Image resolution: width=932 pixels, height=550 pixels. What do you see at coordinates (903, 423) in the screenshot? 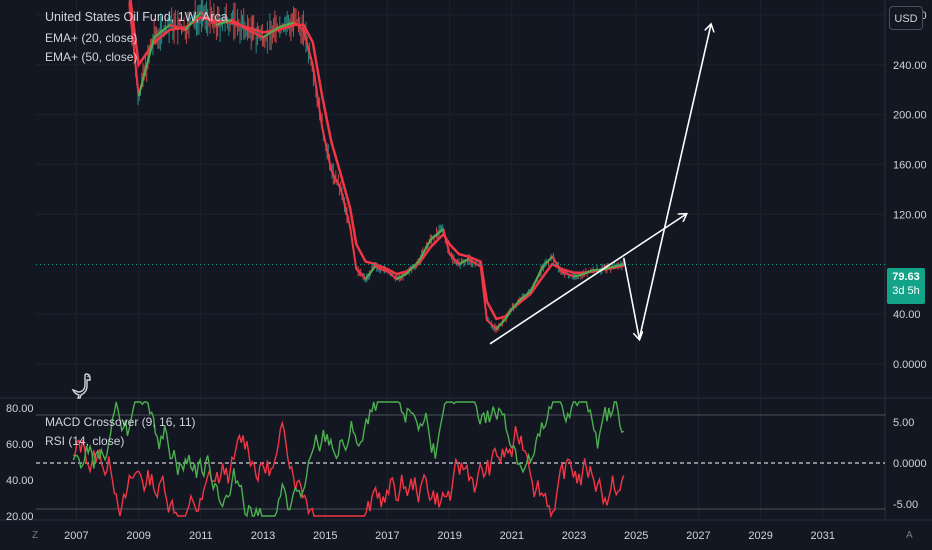
I see `macd-axis-label: 5.00` at bounding box center [903, 423].